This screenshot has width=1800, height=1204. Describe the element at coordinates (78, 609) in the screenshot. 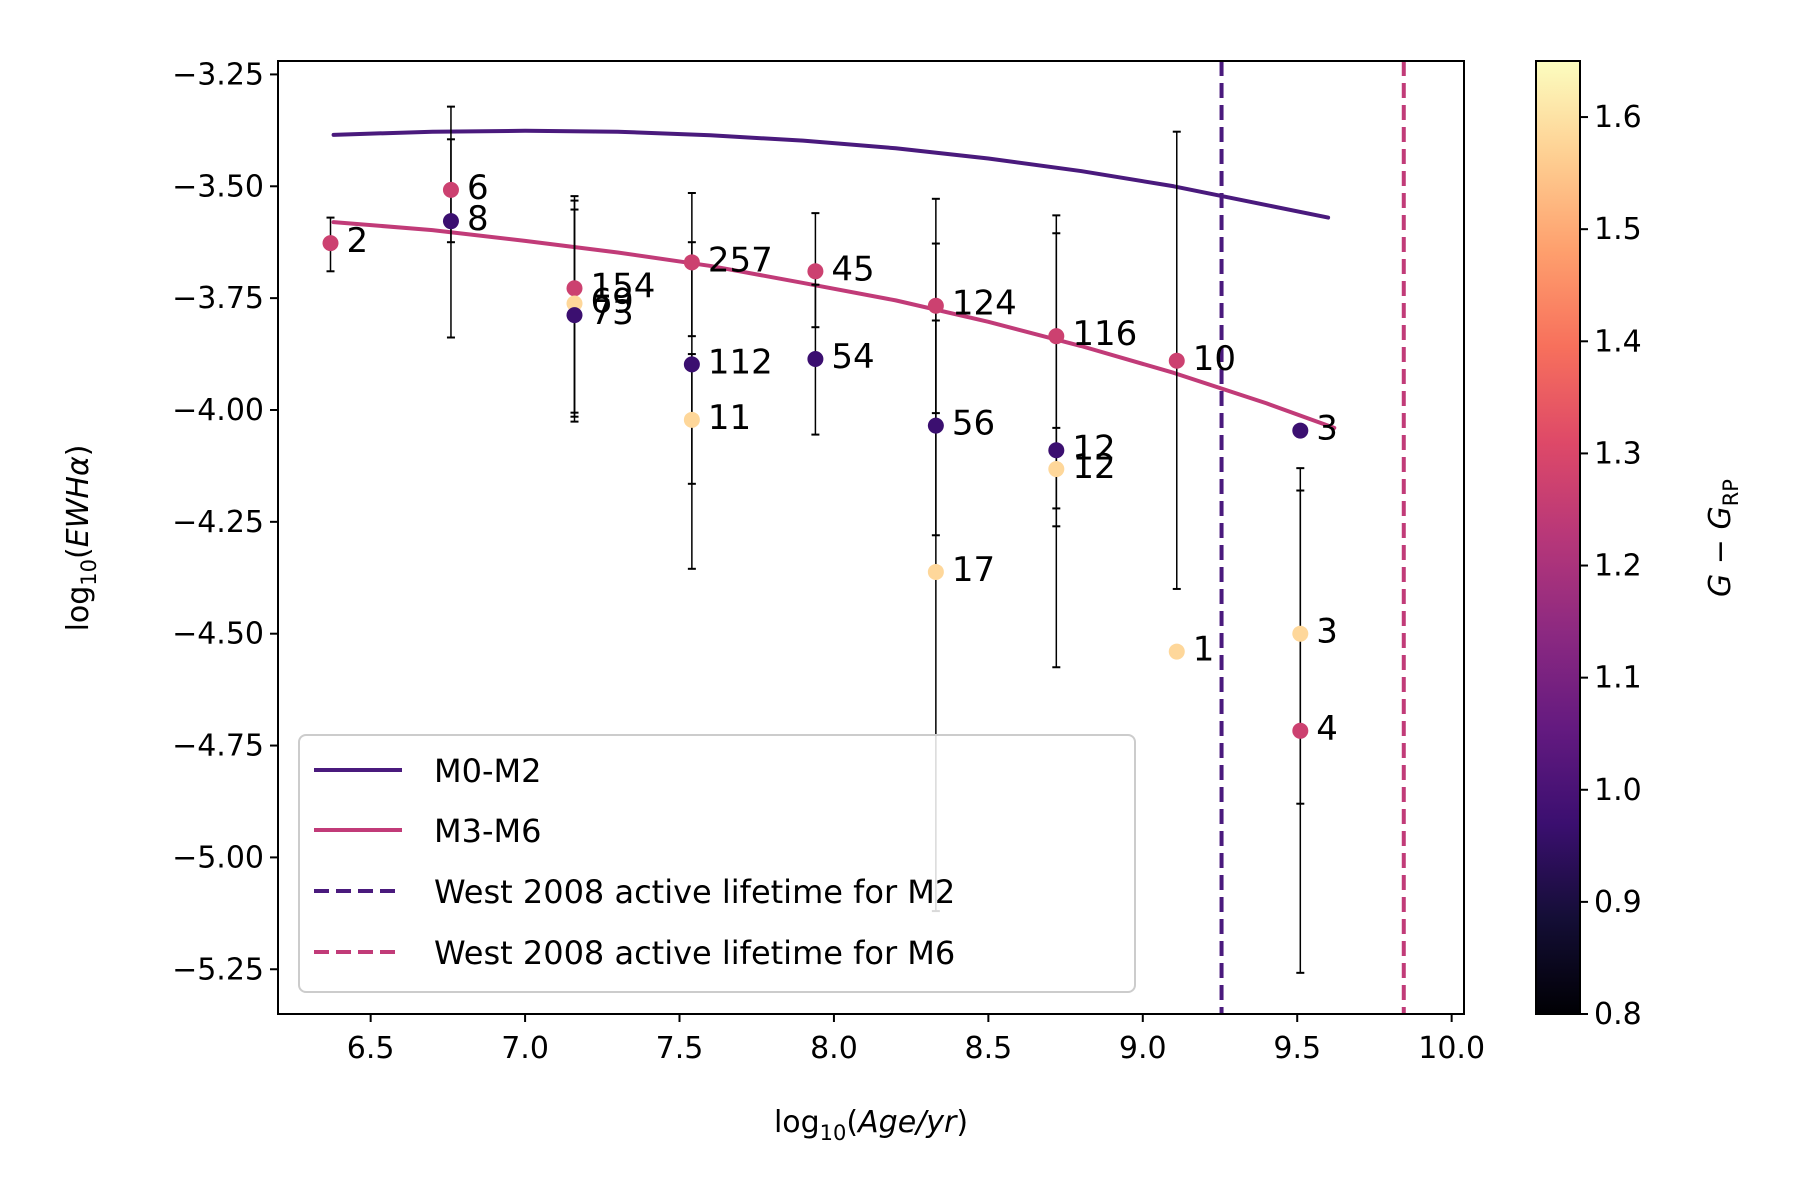

I see `y-axis-label-prefix: log` at that location.